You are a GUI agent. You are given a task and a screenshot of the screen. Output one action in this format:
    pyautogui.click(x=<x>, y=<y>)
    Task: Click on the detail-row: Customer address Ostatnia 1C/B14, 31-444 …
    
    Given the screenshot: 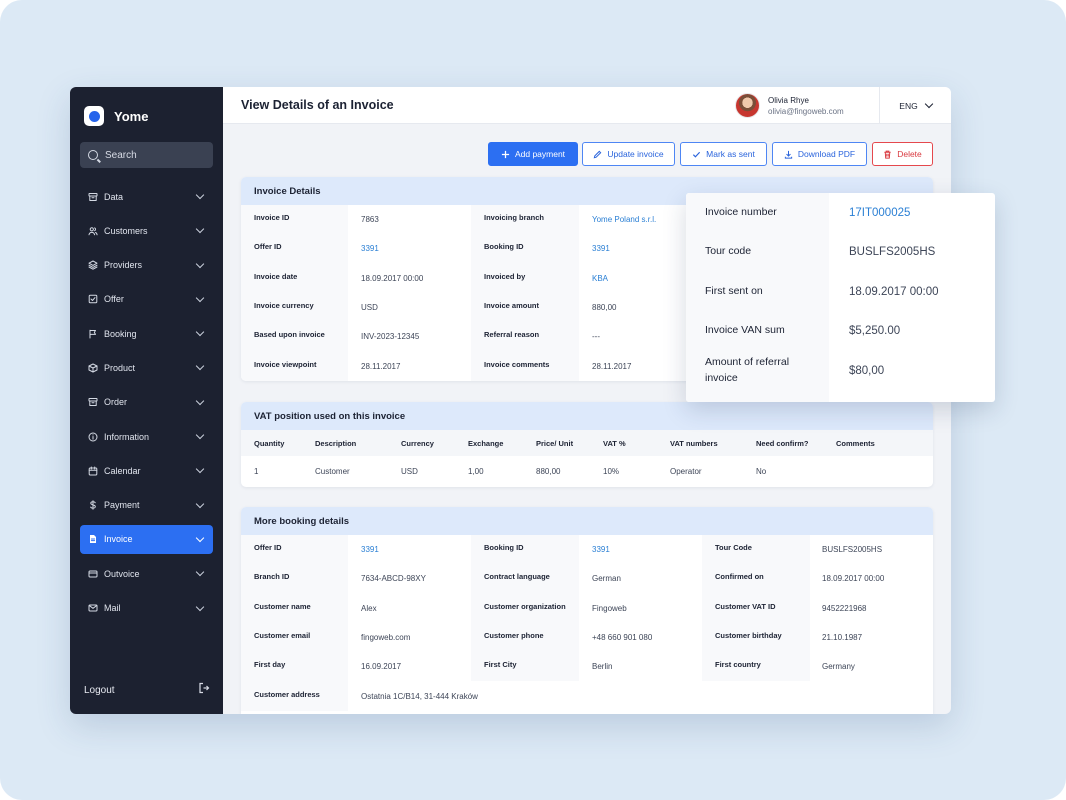 What is the action you would take?
    pyautogui.click(x=587, y=696)
    